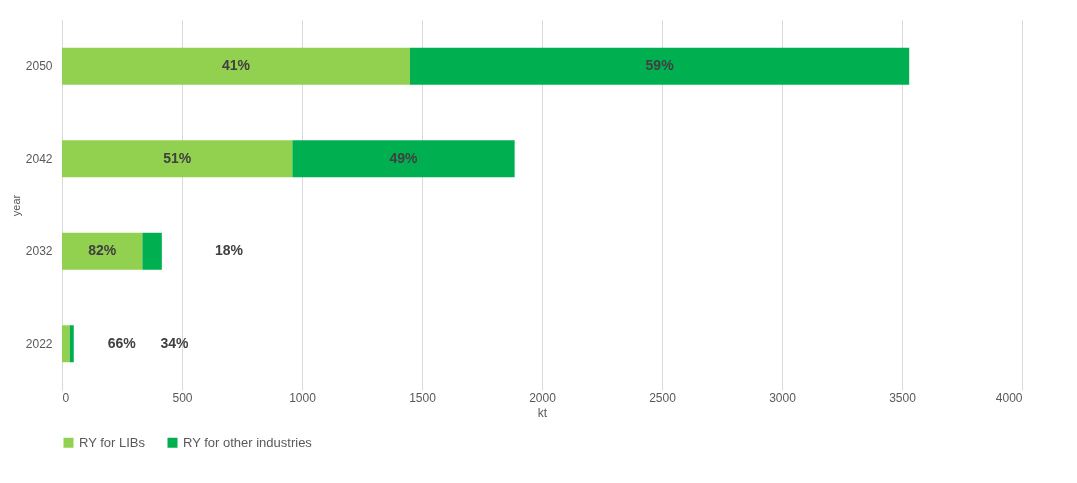  What do you see at coordinates (175, 342) in the screenshot?
I see `annotation: 34%` at bounding box center [175, 342].